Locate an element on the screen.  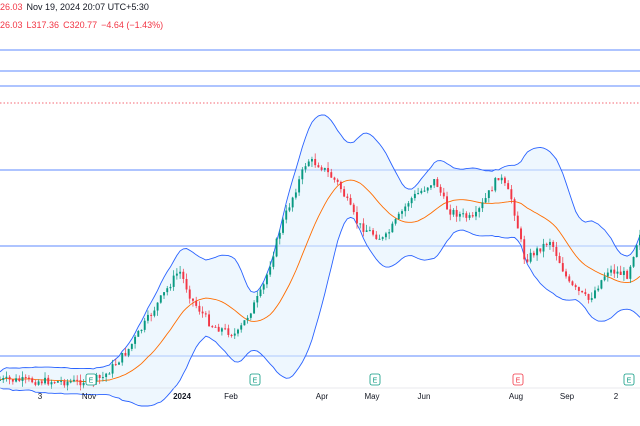
close-value: C320.77 is located at coordinates (80, 25).